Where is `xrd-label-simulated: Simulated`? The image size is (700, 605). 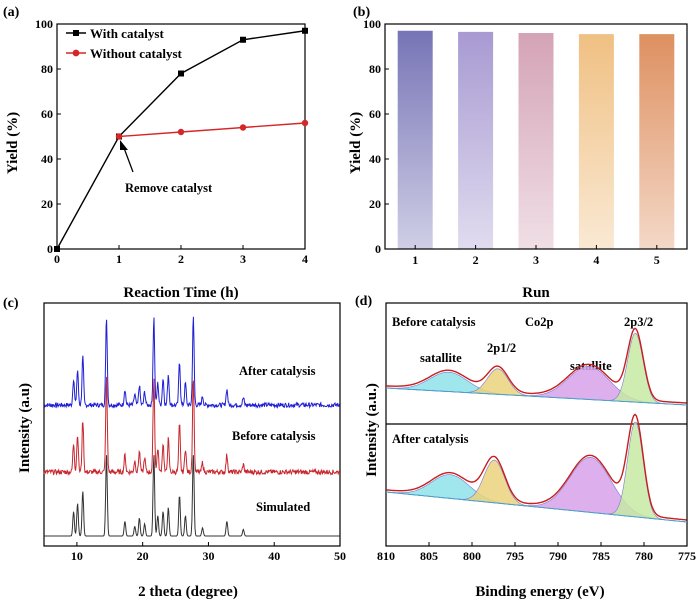 xrd-label-simulated: Simulated is located at coordinates (283, 507).